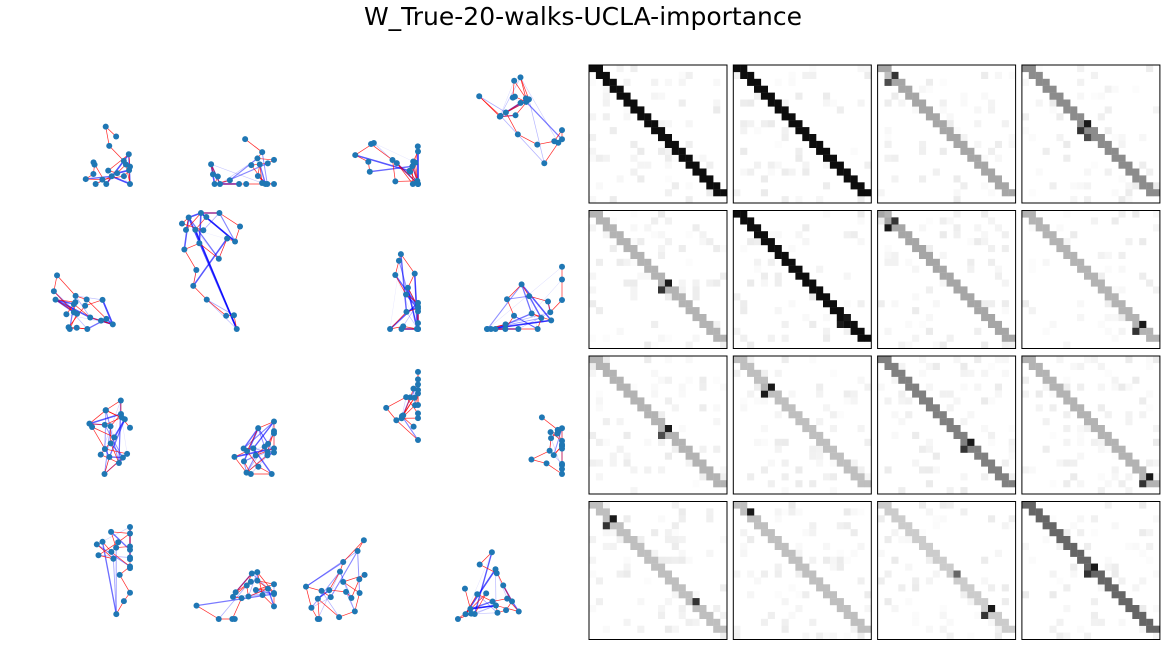 The height and width of the screenshot is (650, 1166). I want to click on matrix-cell-highlight, so click(1136, 331).